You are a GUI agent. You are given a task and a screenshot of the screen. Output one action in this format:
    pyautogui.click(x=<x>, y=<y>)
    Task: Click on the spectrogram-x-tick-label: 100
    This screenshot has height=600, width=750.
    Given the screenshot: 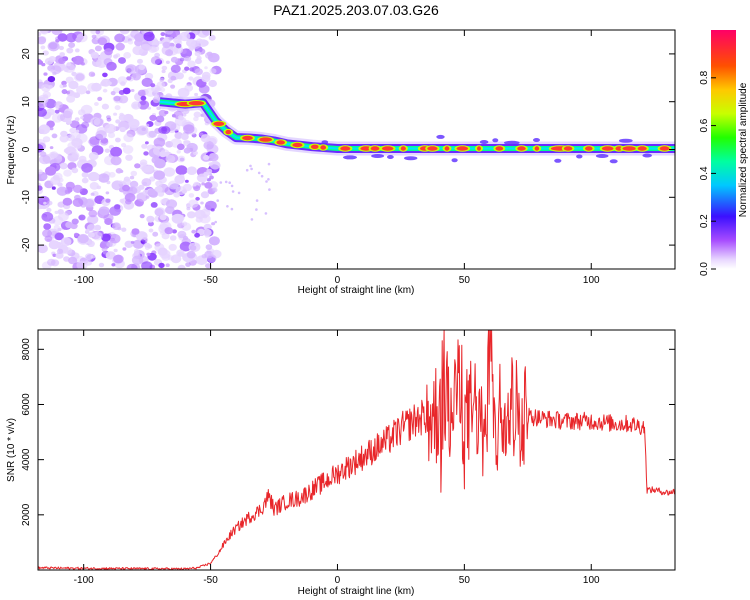 What is the action you would take?
    pyautogui.click(x=591, y=280)
    